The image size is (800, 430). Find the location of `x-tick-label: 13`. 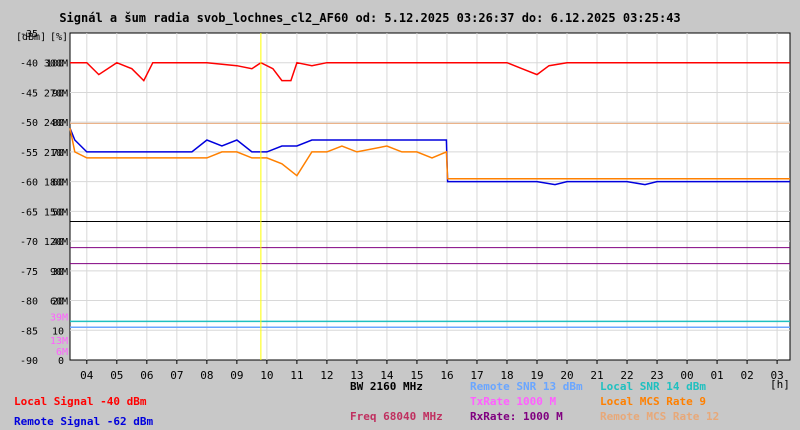

x-tick-label: 13 is located at coordinates (356, 375).